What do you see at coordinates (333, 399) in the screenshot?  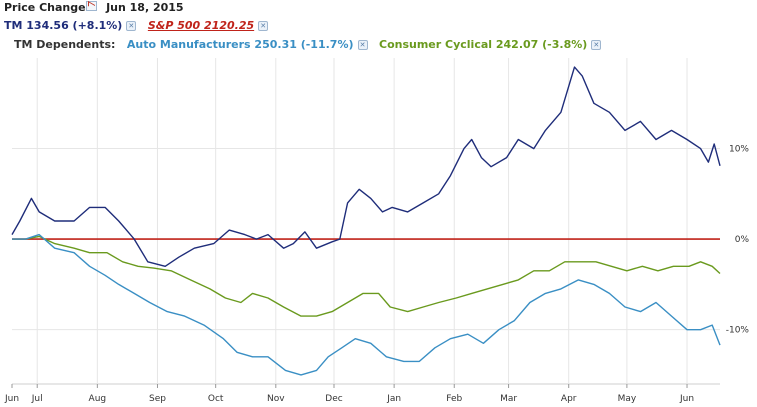 I see `x-tick-label: Dec` at bounding box center [333, 399].